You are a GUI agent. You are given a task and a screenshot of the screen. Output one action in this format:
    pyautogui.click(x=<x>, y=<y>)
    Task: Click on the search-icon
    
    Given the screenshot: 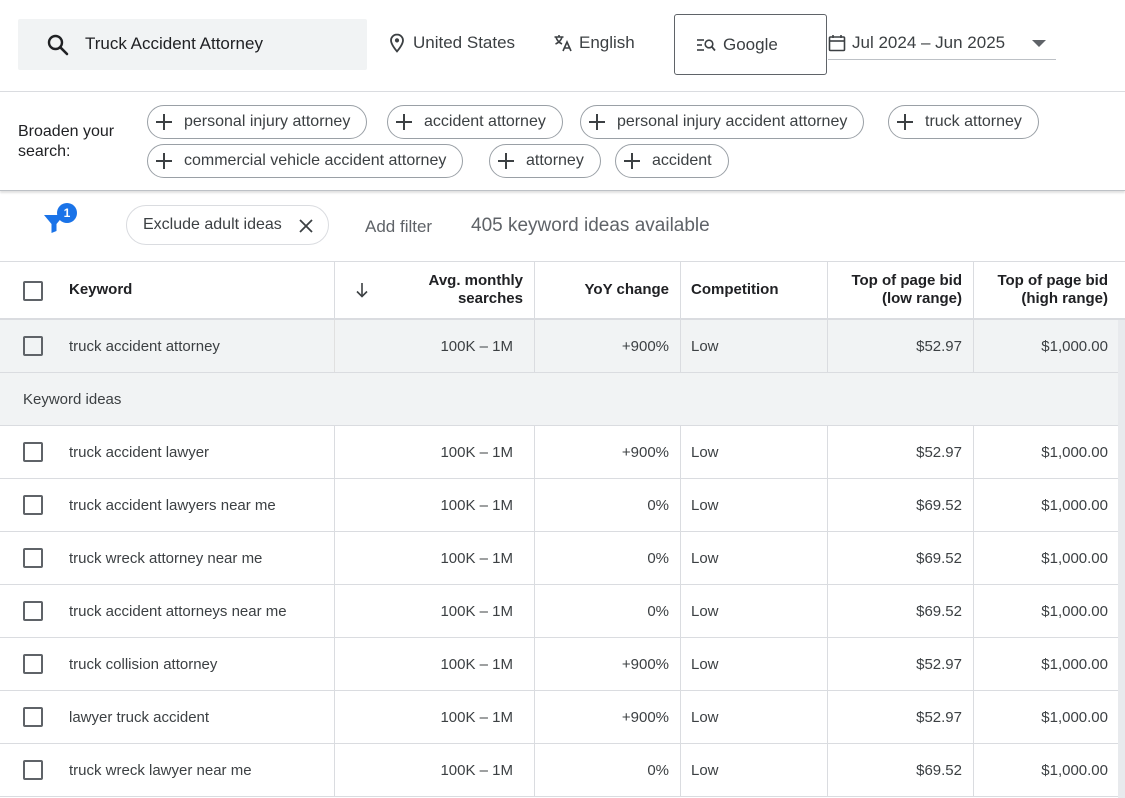 What is the action you would take?
    pyautogui.click(x=58, y=47)
    